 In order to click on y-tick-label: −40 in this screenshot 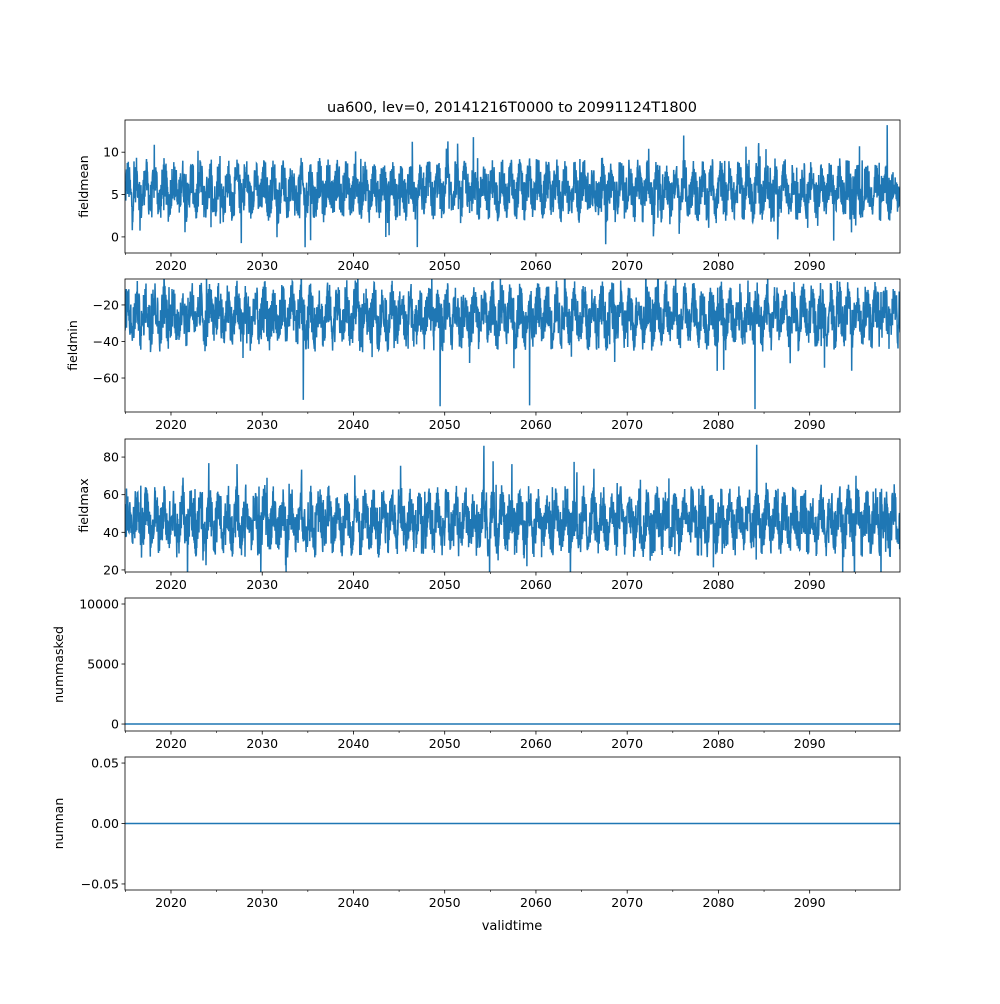, I will do `click(106, 341)`.